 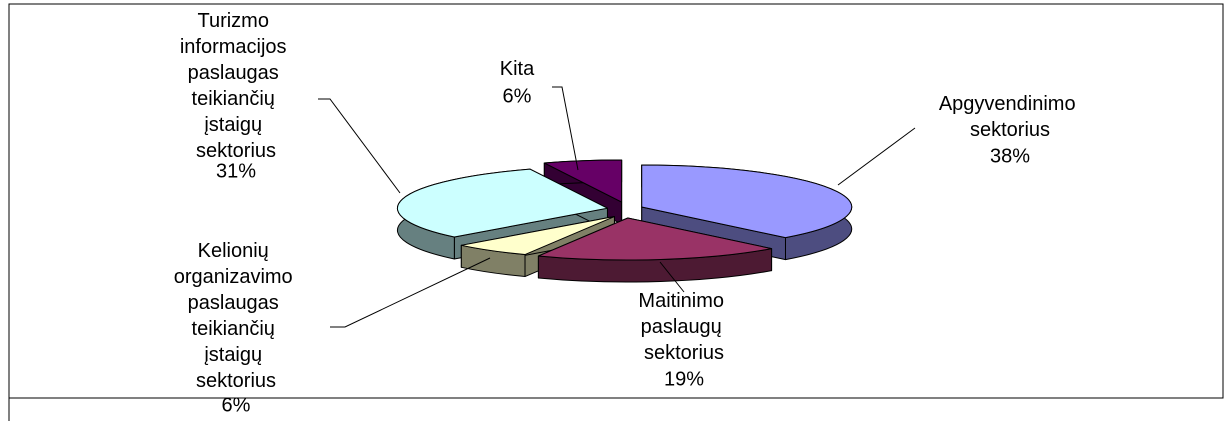 I want to click on slice-label: Apgyvendinimo sektorius, so click(x=1010, y=117).